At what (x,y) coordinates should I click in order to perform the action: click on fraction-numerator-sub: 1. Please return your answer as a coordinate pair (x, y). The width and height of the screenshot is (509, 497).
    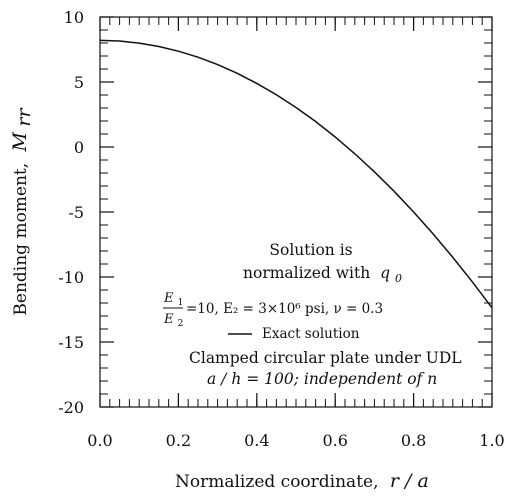
    Looking at the image, I should click on (181, 303).